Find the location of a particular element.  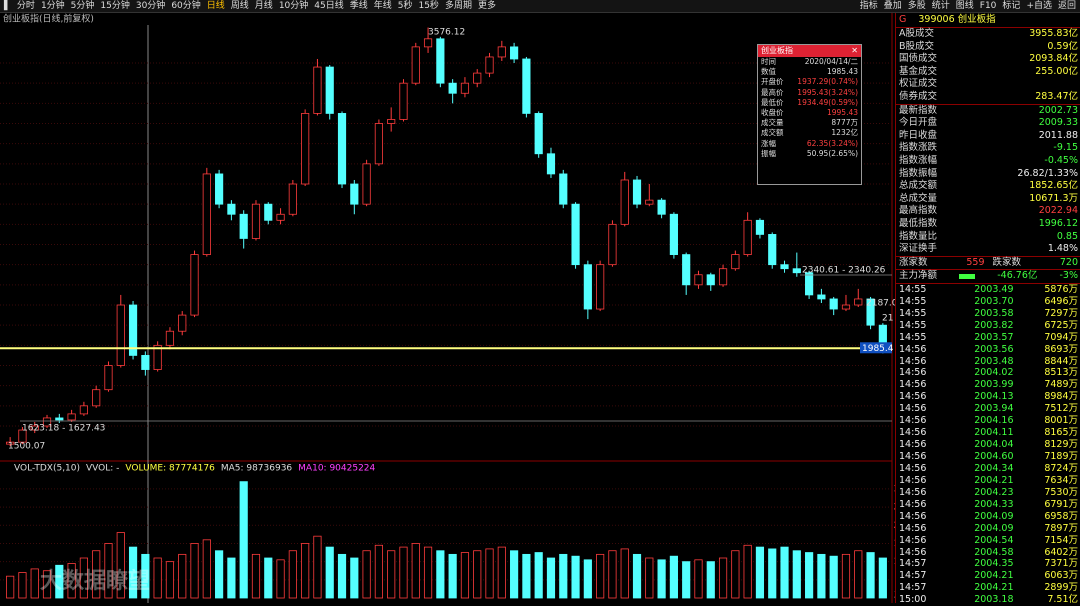

tab: 10分钟 is located at coordinates (293, 6).